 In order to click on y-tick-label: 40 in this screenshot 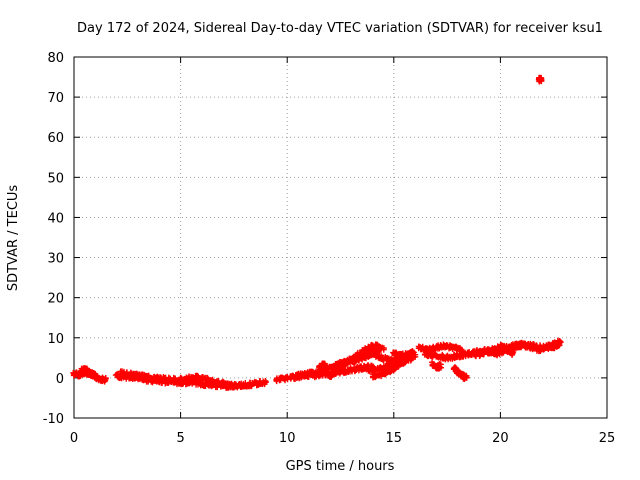, I will do `click(55, 218)`.